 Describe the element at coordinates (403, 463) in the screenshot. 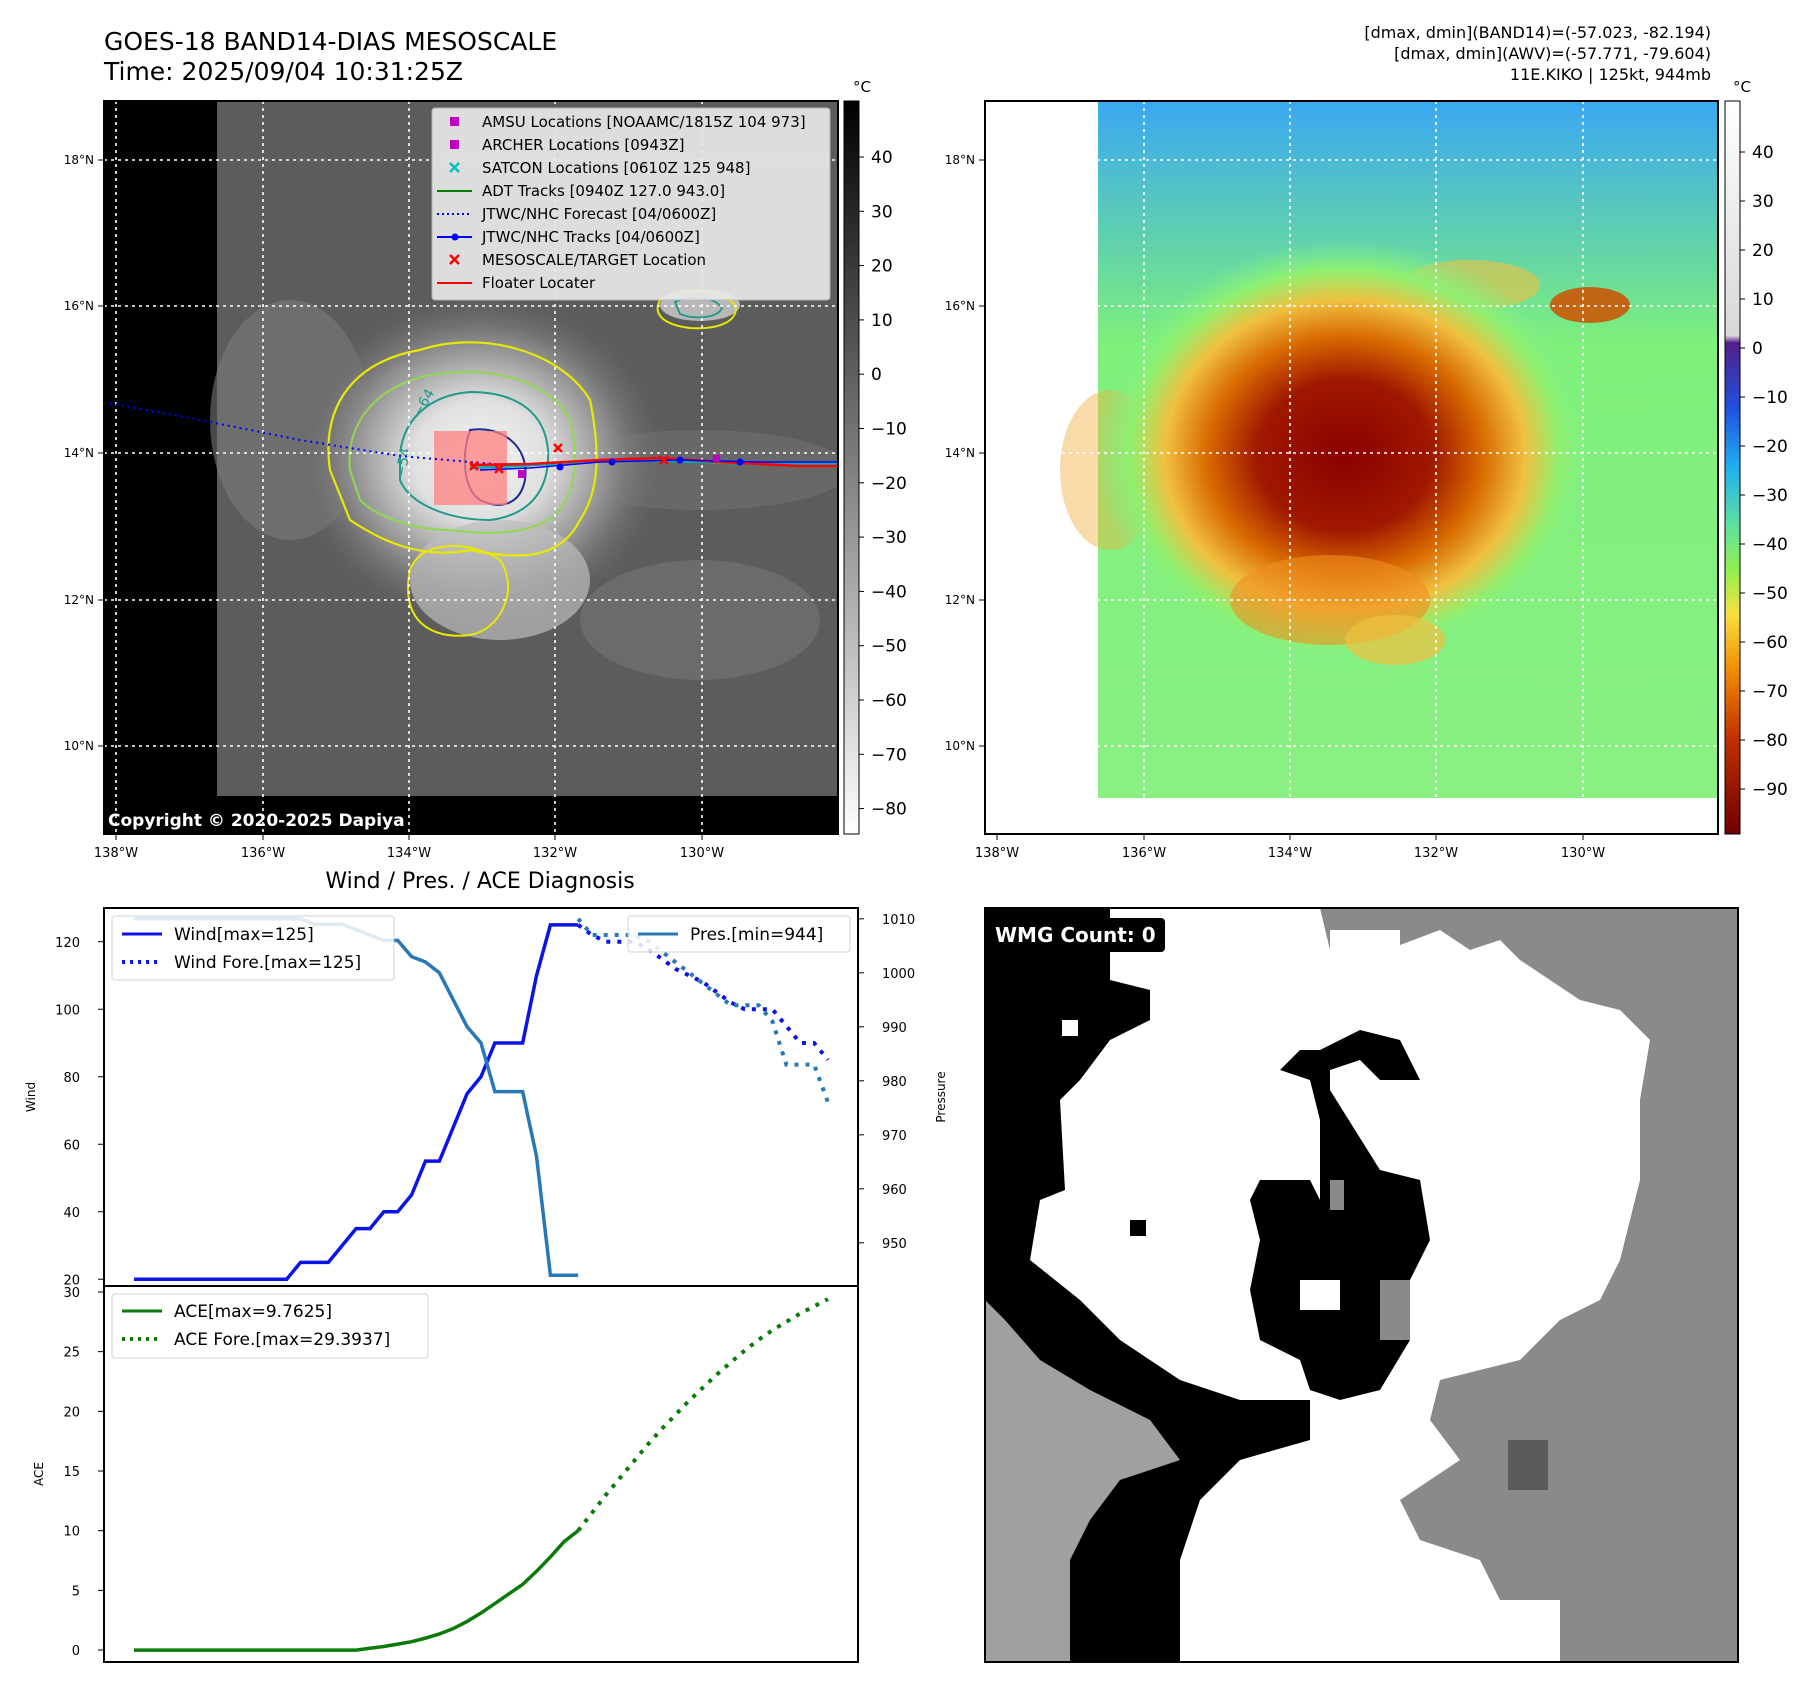

I see `contour-label-54: −54` at that location.